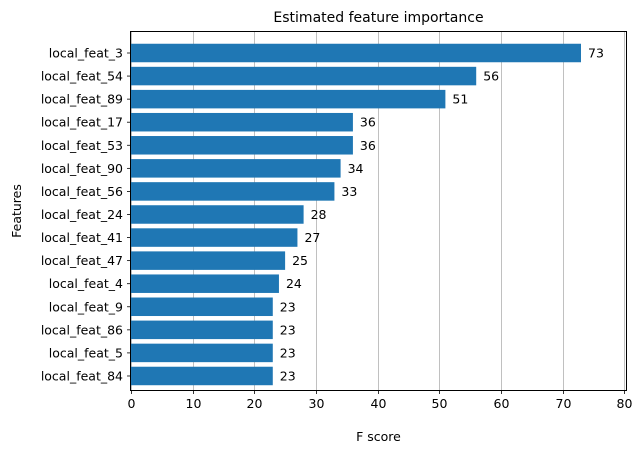 The height and width of the screenshot is (453, 644). What do you see at coordinates (82, 168) in the screenshot?
I see `y-tick-label: local_feat_90` at bounding box center [82, 168].